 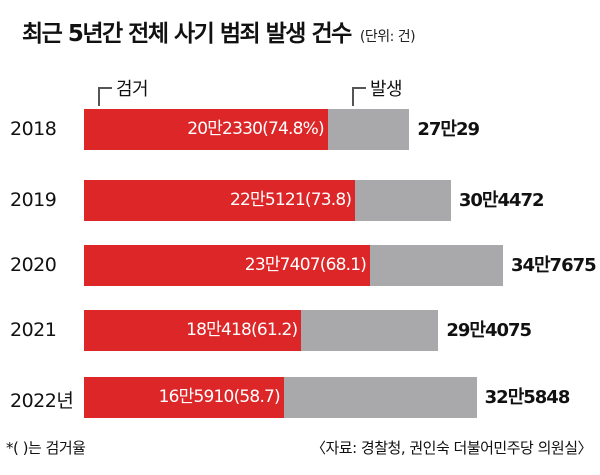 I want to click on occurrence-value-label: 34만7675, so click(x=553, y=265).